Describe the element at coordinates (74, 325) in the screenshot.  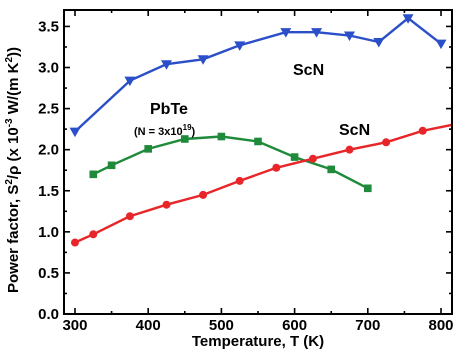
I see `x-tick-label: 300` at that location.